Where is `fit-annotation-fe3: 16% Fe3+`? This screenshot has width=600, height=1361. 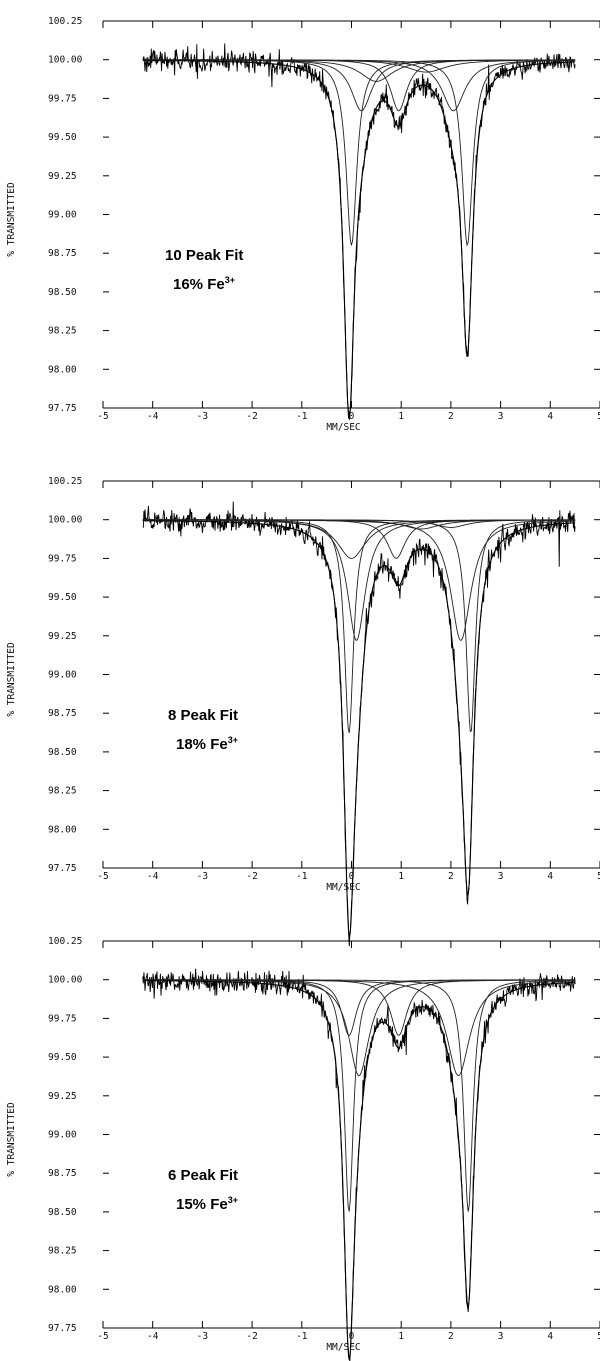 fit-annotation-fe3: 16% Fe3+ is located at coordinates (204, 284).